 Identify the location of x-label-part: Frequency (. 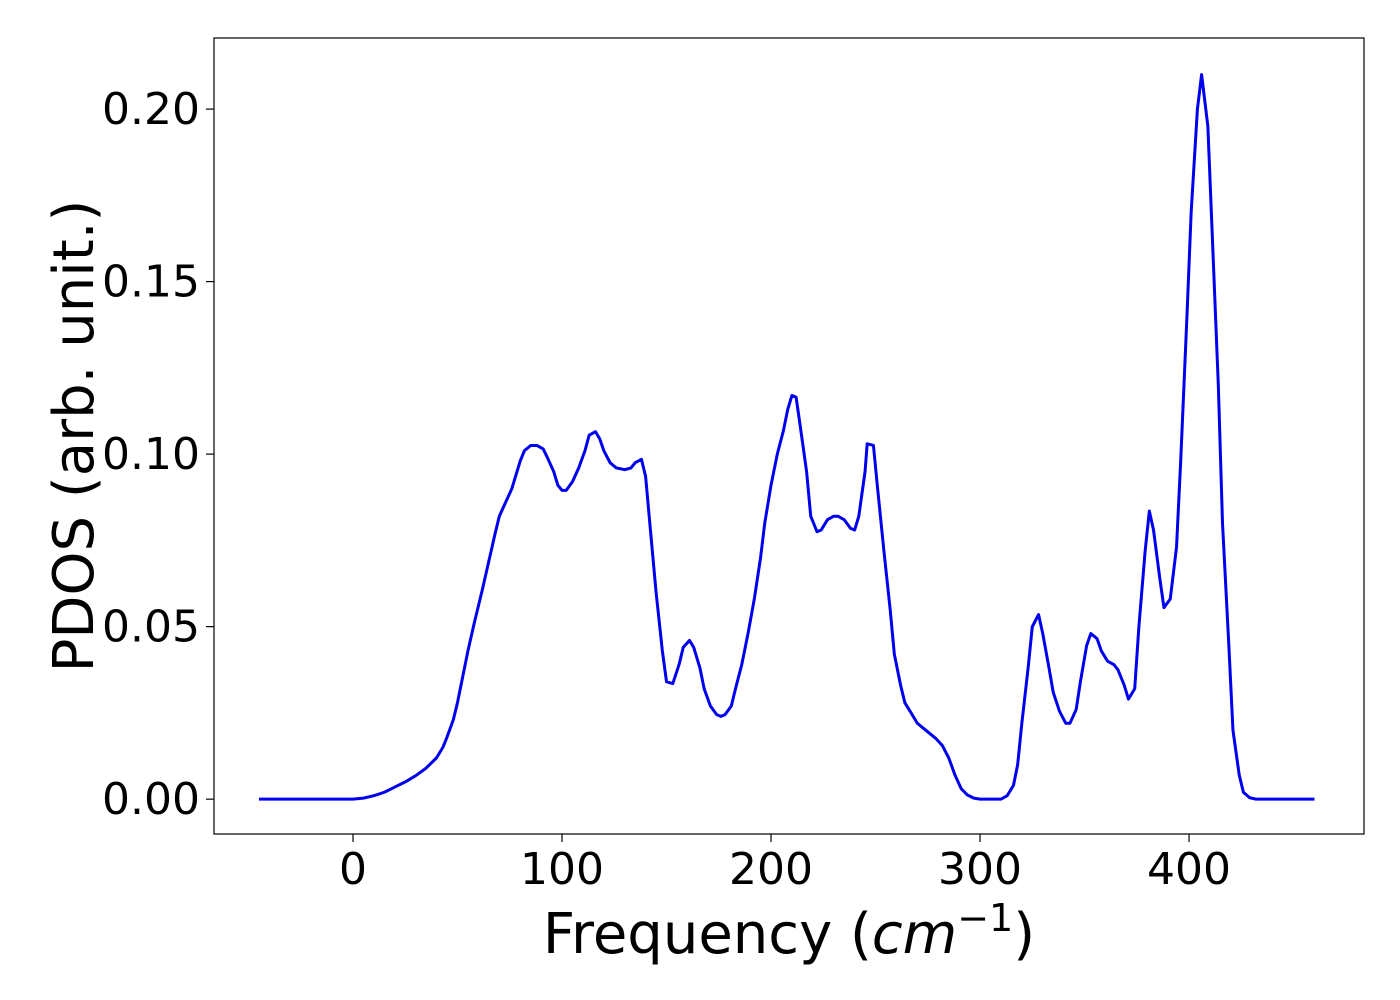
(707, 934).